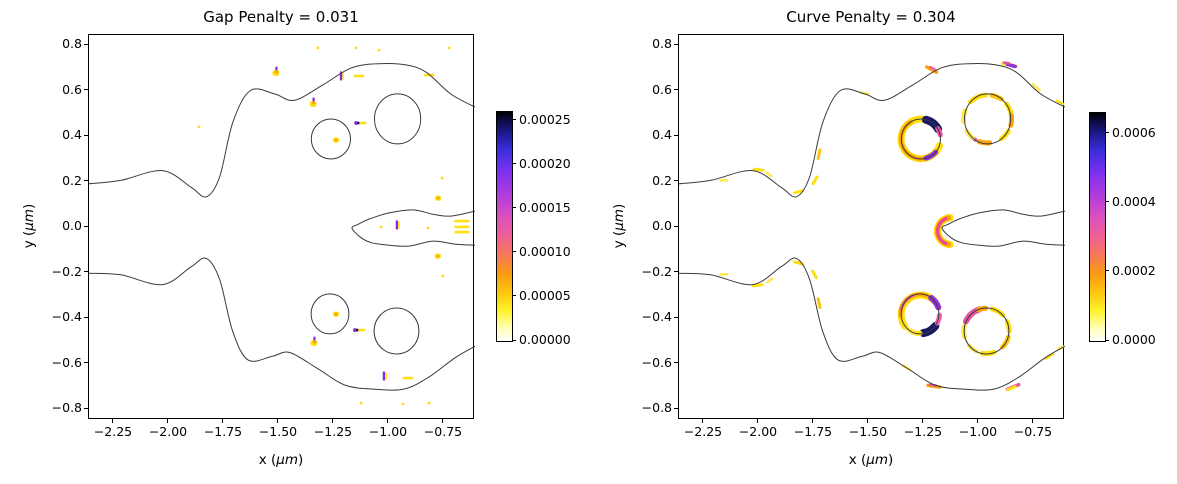 This screenshot has width=1177, height=484. I want to click on y-tick-label: 0.8, so click(662, 44).